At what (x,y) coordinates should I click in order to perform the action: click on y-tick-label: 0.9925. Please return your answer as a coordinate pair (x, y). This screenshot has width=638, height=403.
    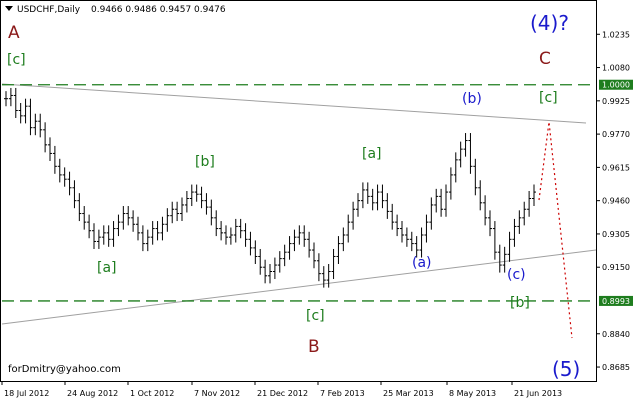
    Looking at the image, I should click on (616, 101).